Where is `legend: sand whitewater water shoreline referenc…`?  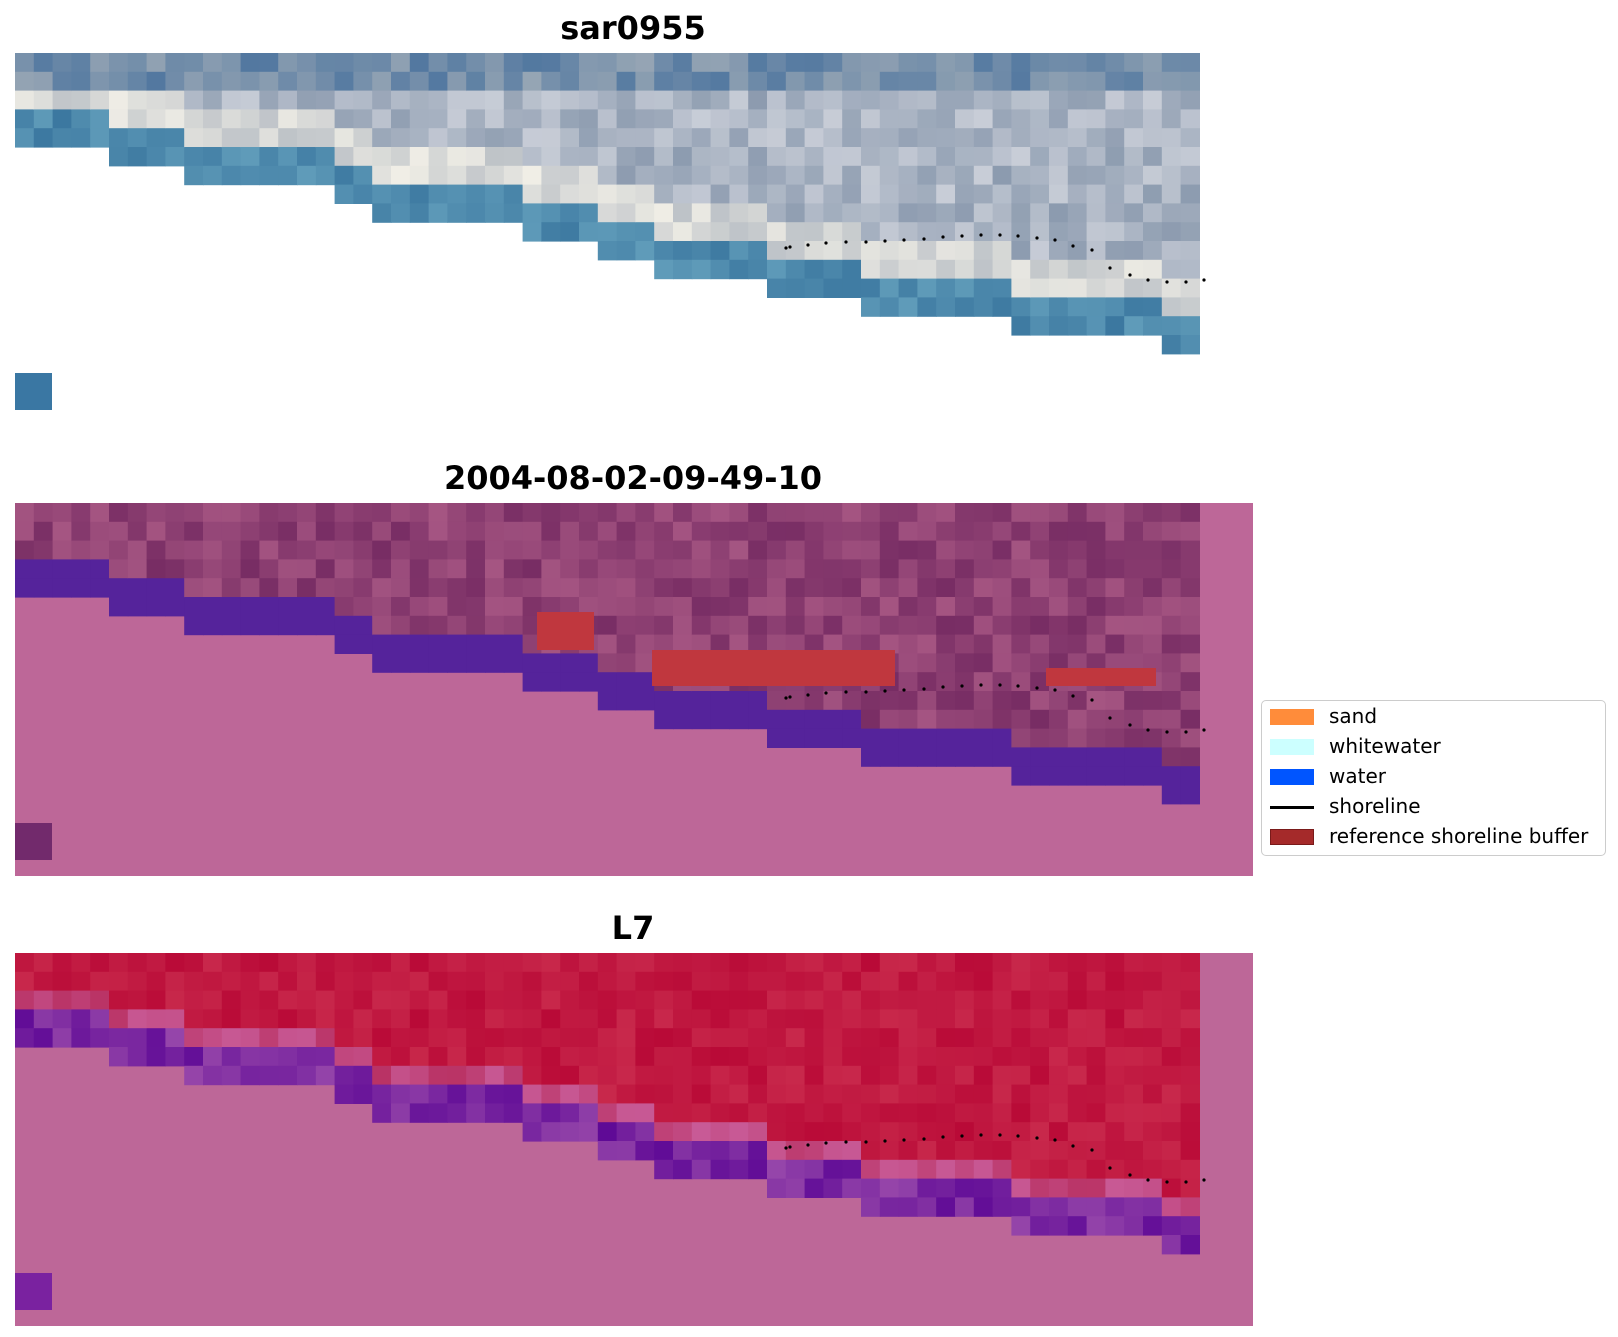 legend: sand whitewater water shoreline referenc… is located at coordinates (1433, 778).